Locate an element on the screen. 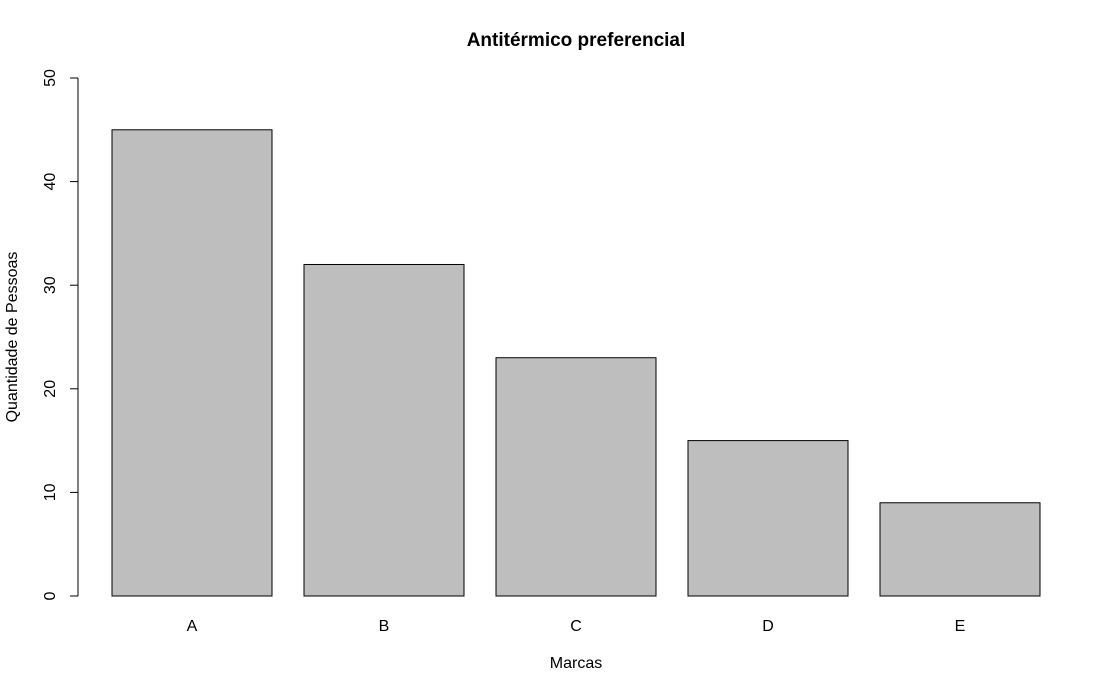 This screenshot has height=694, width=1114. y-tick-label: 50 is located at coordinates (50, 78).